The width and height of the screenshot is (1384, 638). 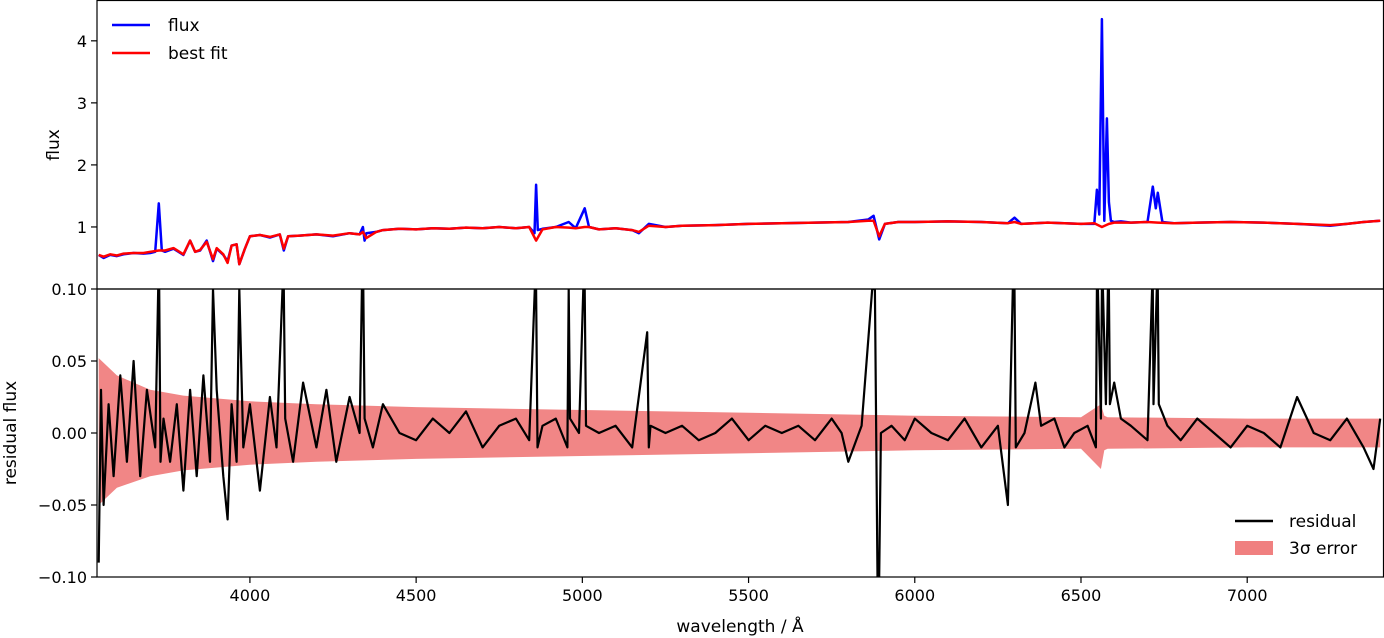 What do you see at coordinates (54, 145) in the screenshot?
I see `flux-axis-label: flux` at bounding box center [54, 145].